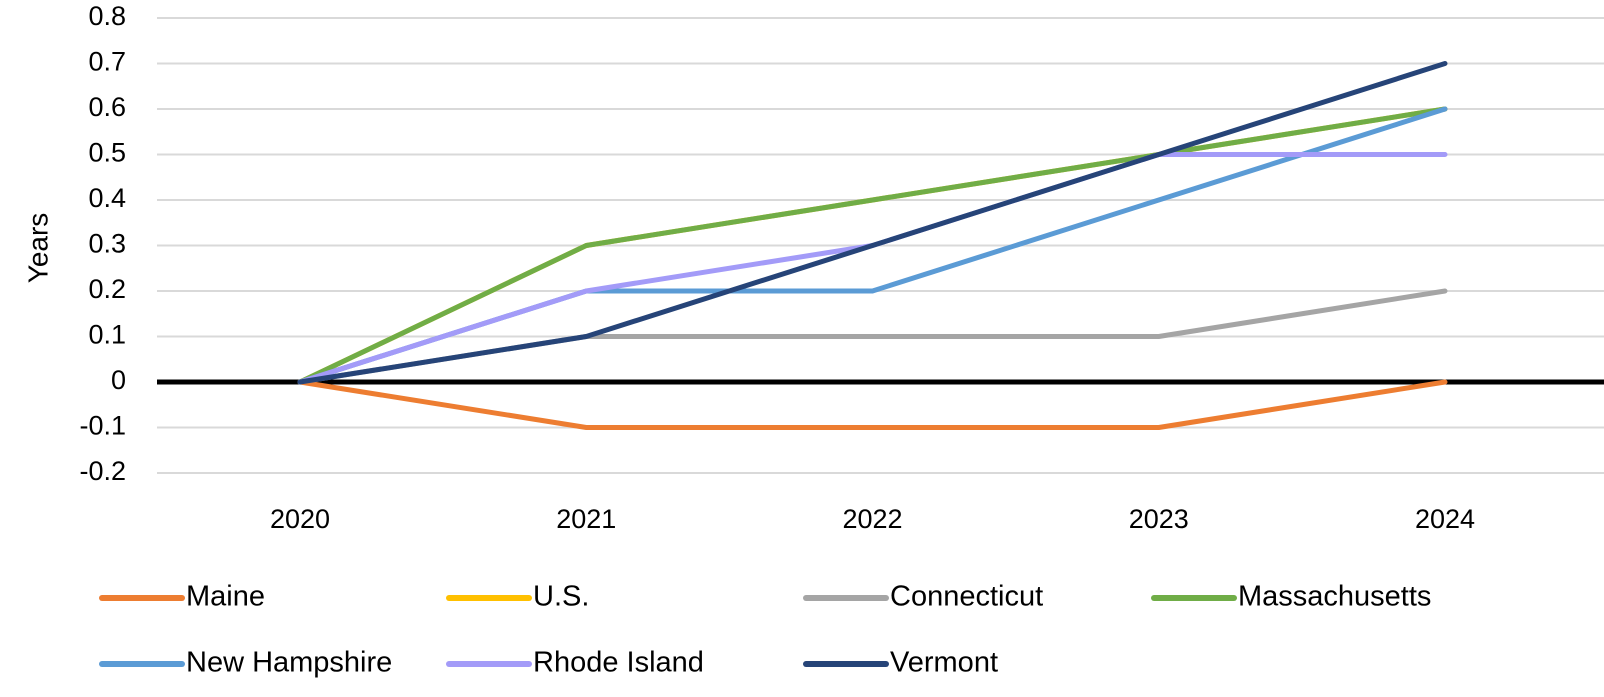 This screenshot has height=697, width=1604. What do you see at coordinates (37, 248) in the screenshot?
I see `y-axis-title: Years` at bounding box center [37, 248].